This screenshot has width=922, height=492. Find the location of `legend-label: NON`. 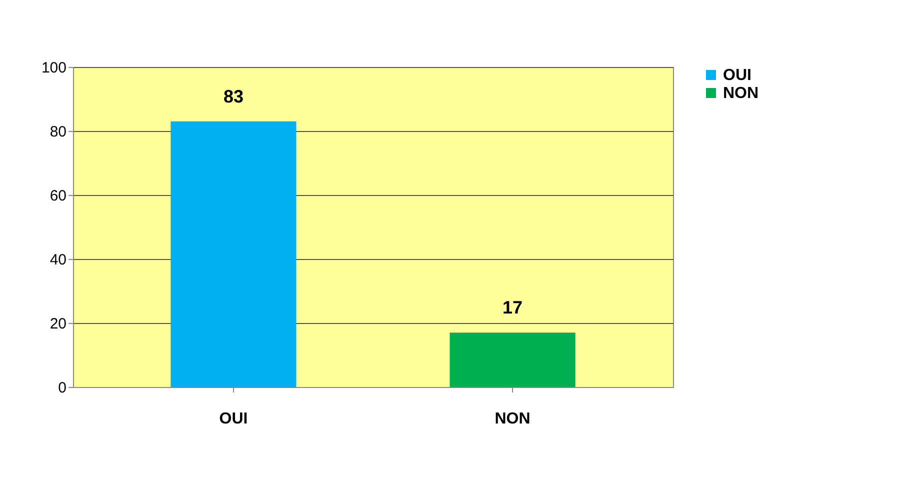

legend-label: NON is located at coordinates (741, 93).